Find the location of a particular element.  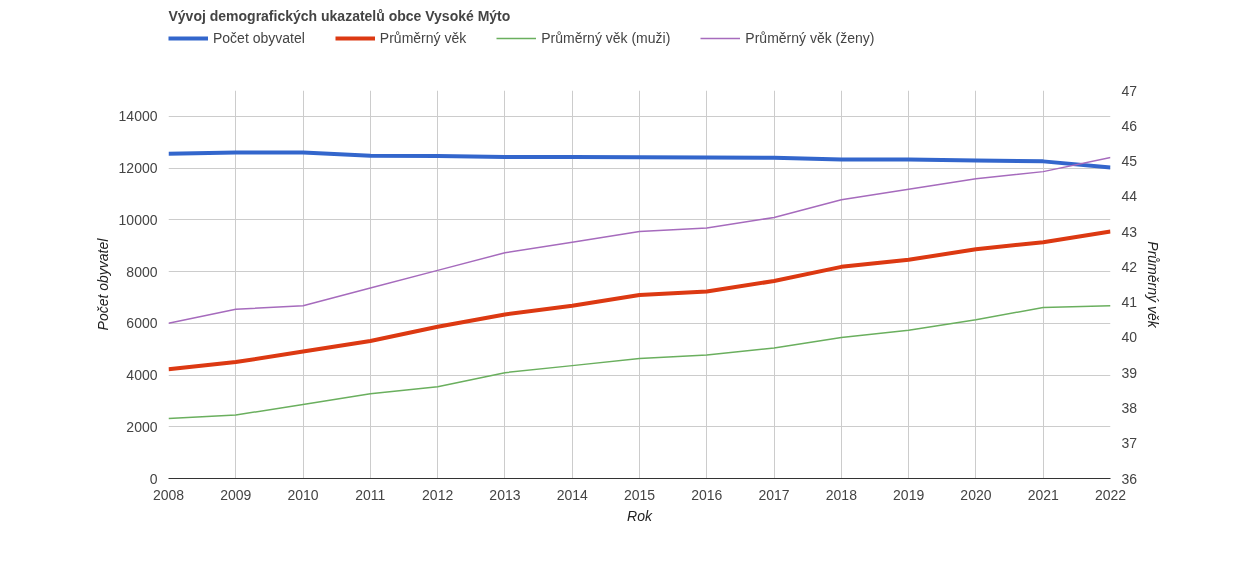

x-tick-label: 2021 is located at coordinates (1043, 494).